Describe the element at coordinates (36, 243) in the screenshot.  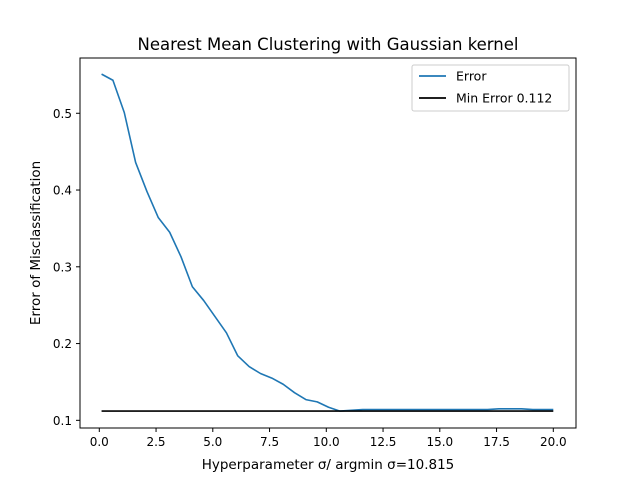
I see `y-axis-label: Error of Misclassification` at that location.